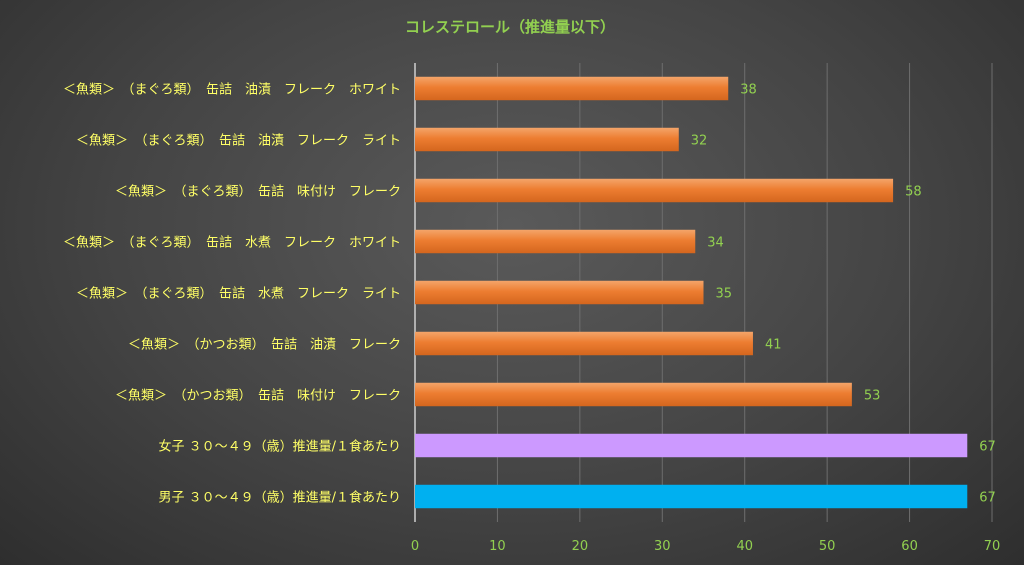  What do you see at coordinates (724, 294) in the screenshot?
I see `data-label: 35` at bounding box center [724, 294].